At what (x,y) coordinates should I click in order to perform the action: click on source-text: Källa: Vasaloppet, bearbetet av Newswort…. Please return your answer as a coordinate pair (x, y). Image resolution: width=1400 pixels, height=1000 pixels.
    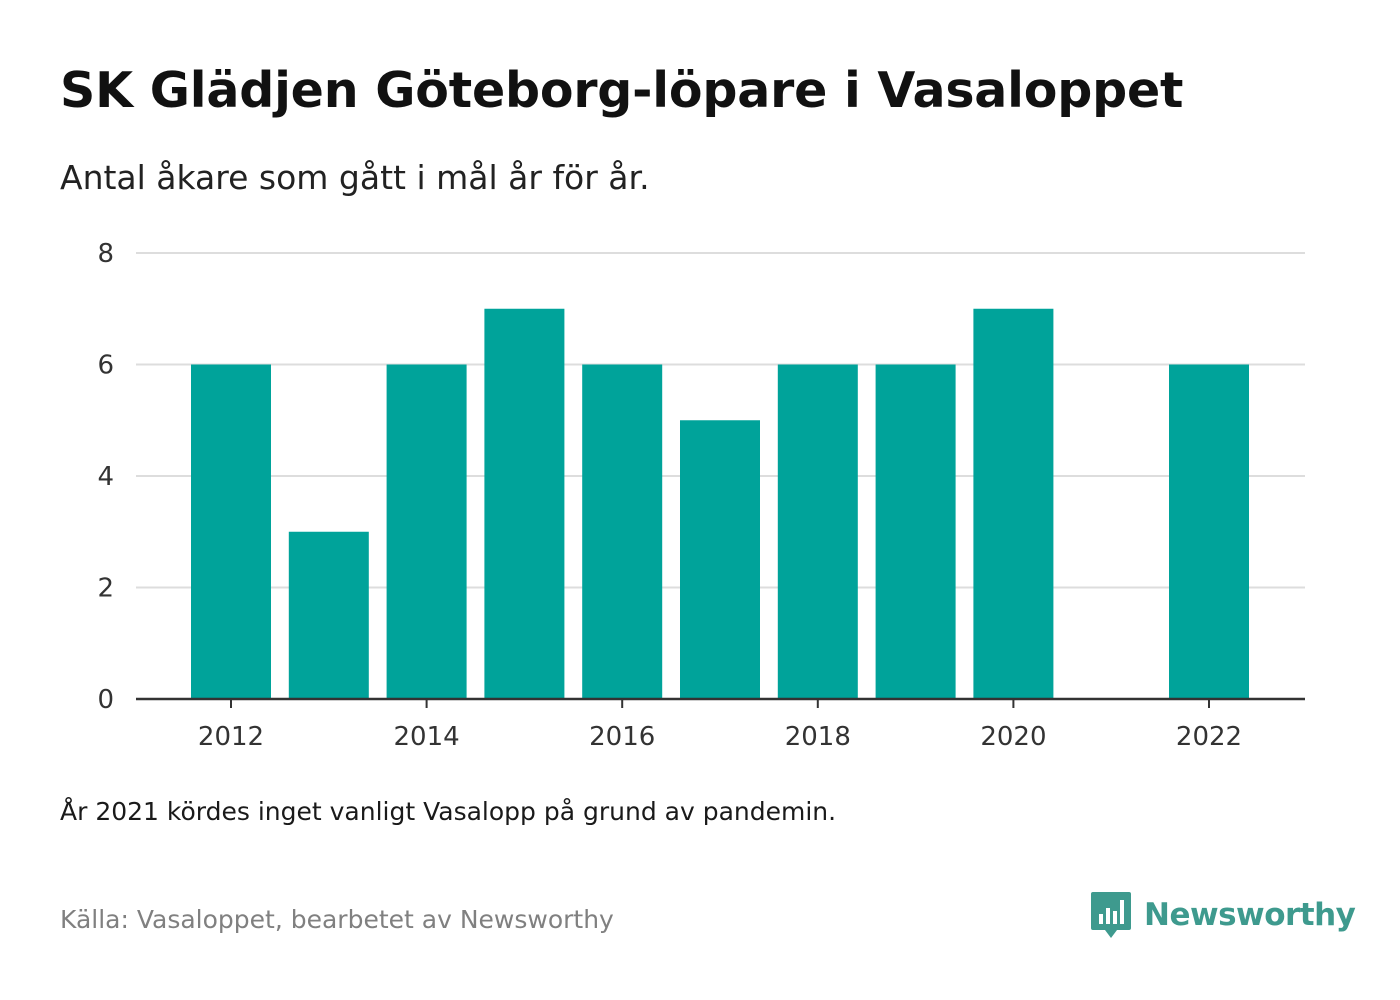
    Looking at the image, I should click on (337, 919).